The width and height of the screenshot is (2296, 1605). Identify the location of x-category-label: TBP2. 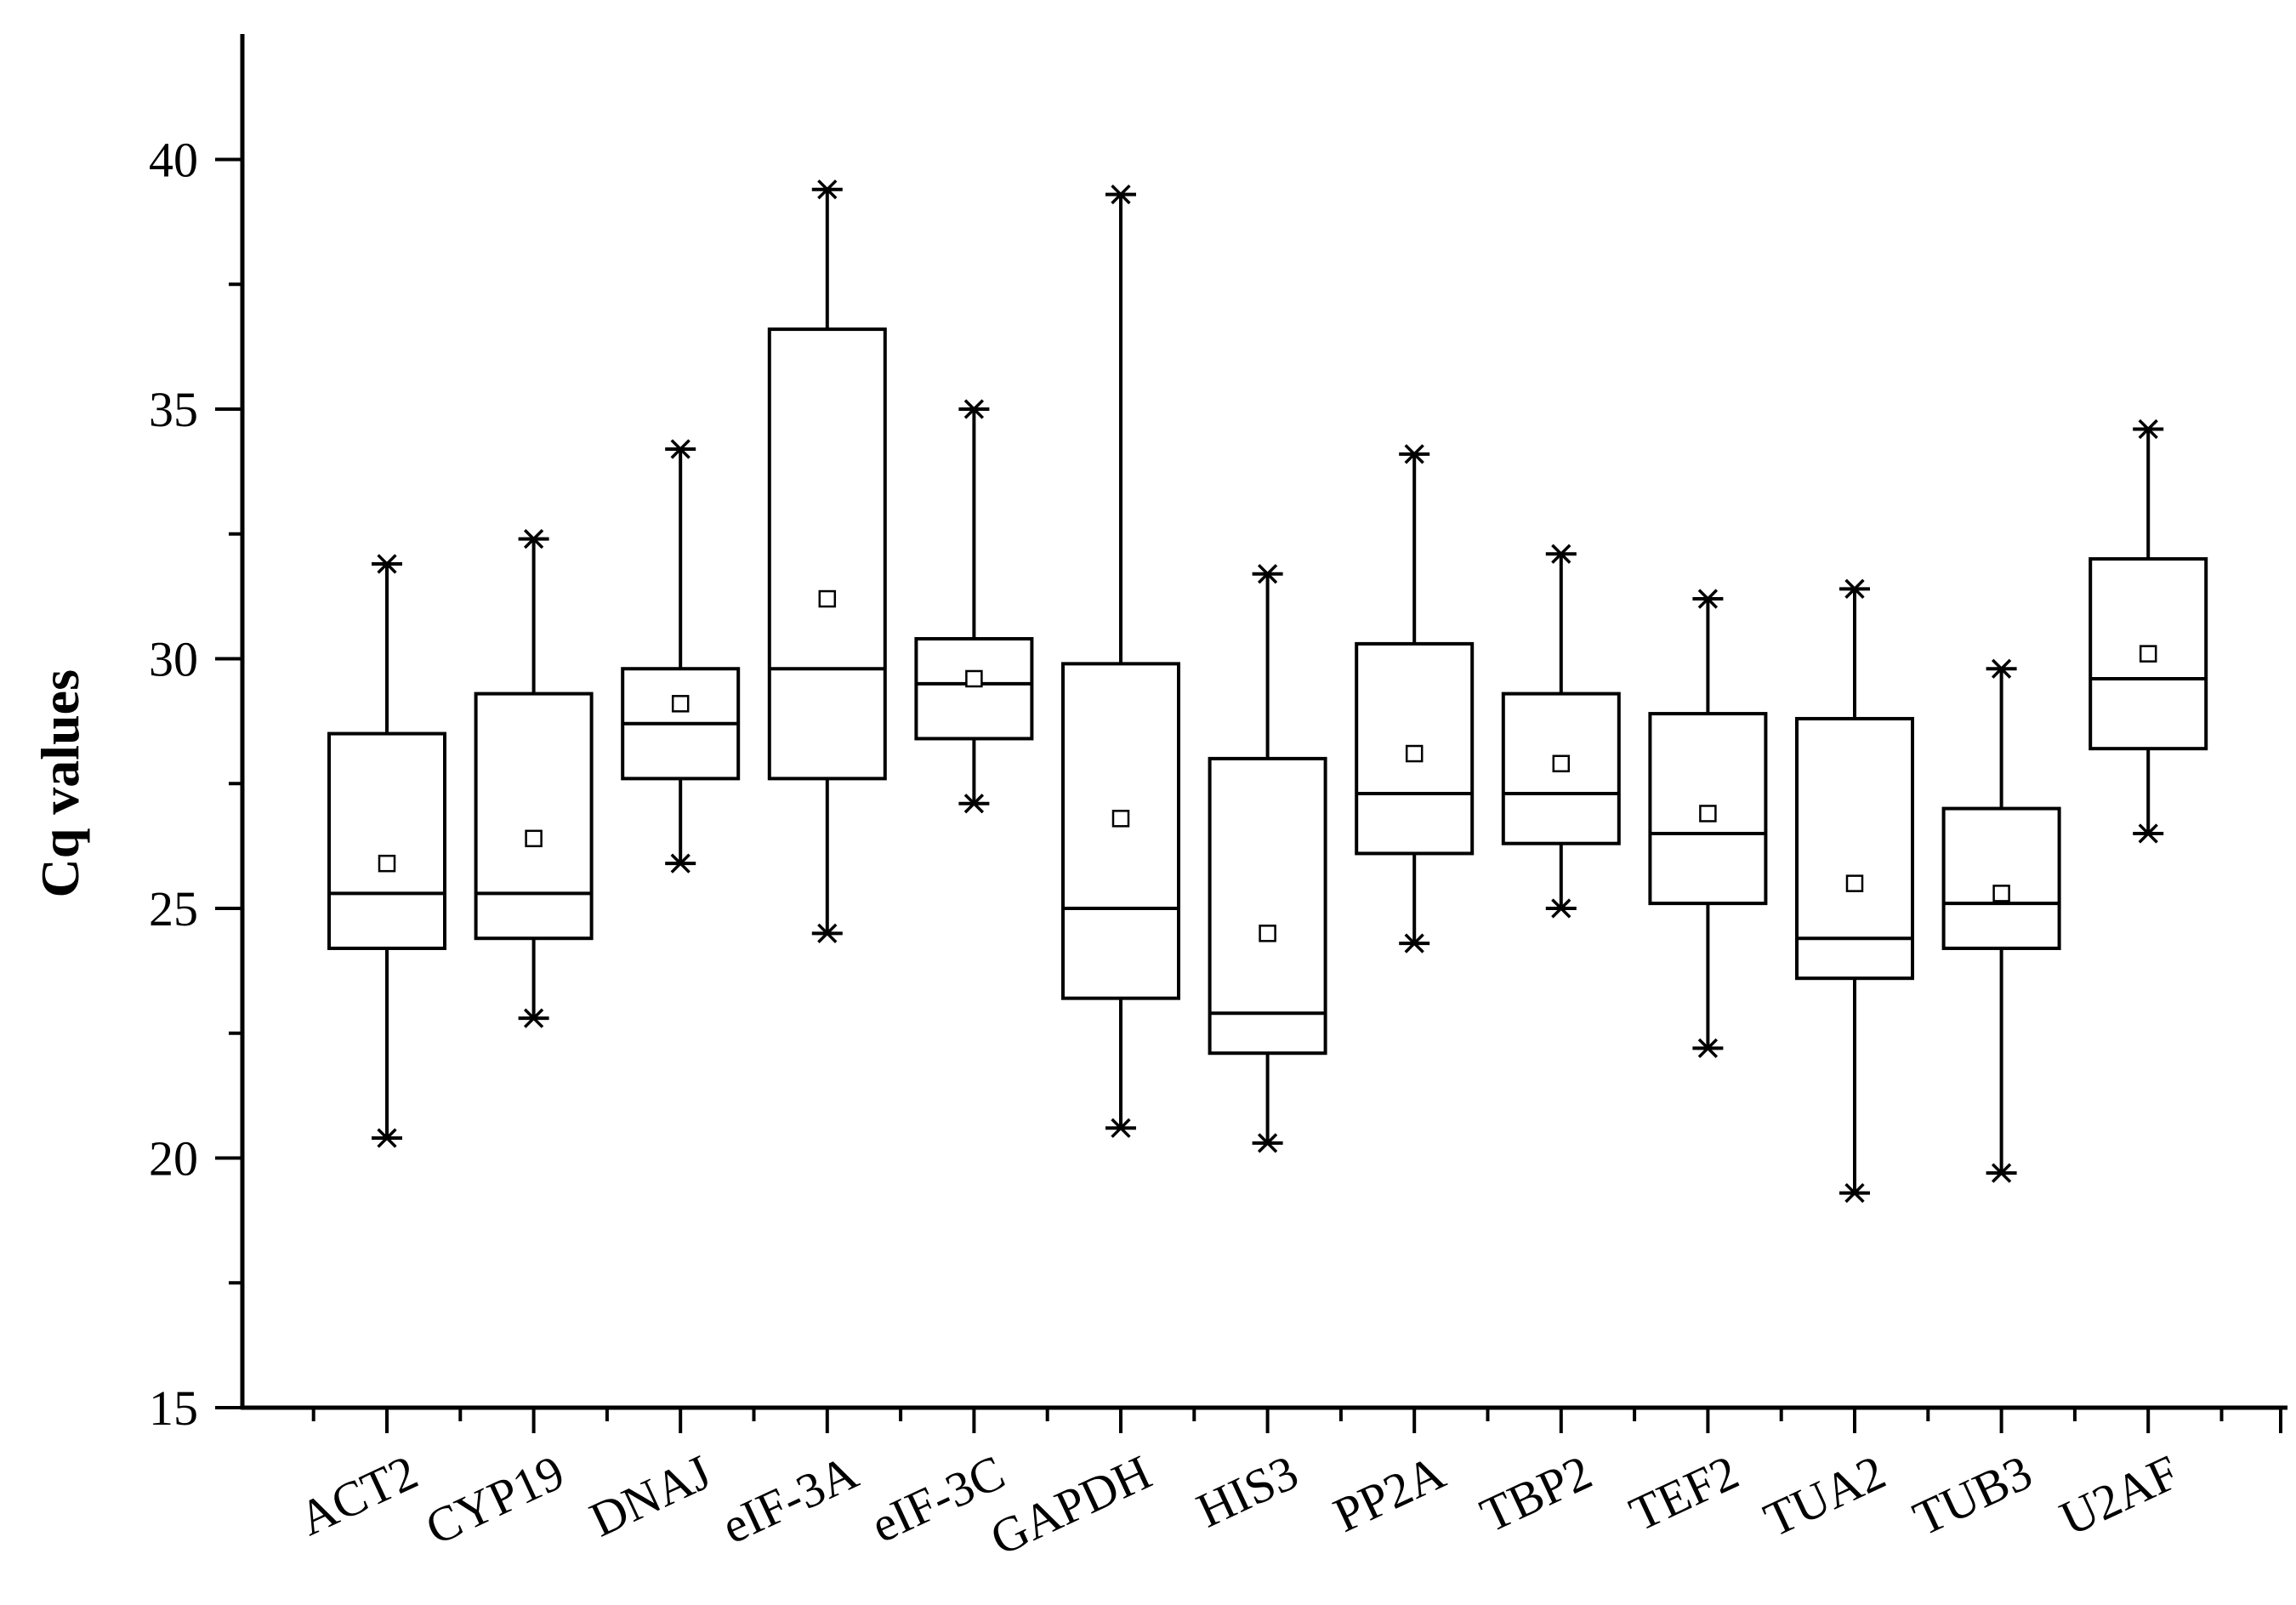
(1536, 1494).